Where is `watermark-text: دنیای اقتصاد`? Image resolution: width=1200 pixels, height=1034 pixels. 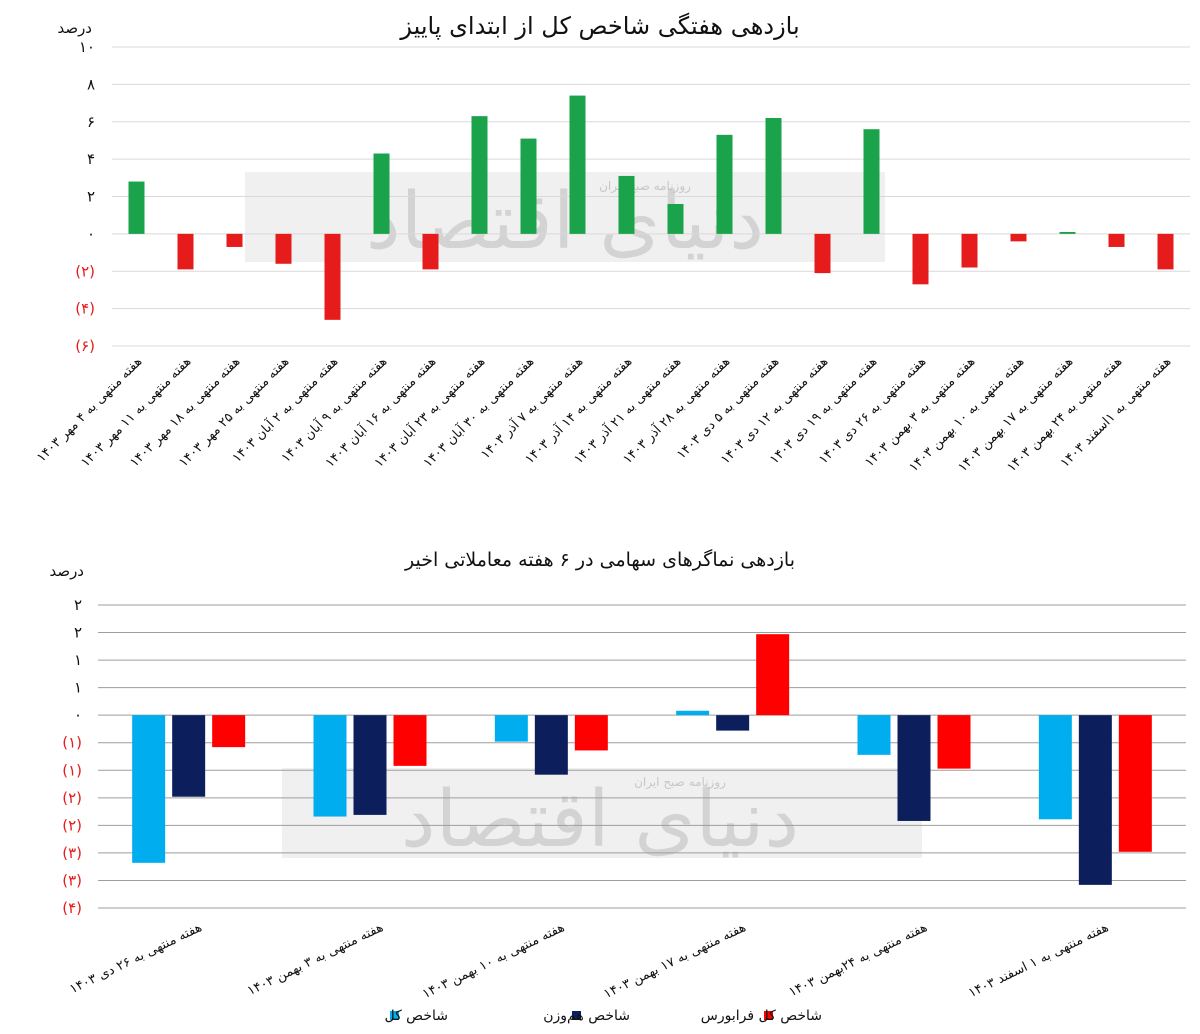 watermark-text: دنیای اقتصاد is located at coordinates (600, 820).